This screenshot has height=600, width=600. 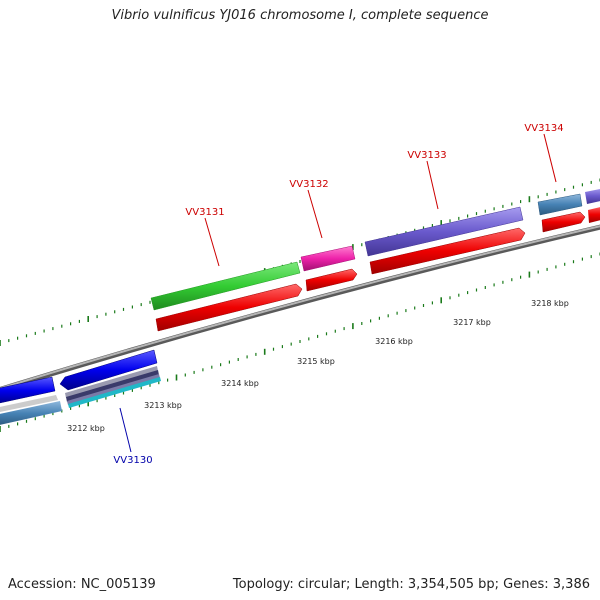 What do you see at coordinates (592, 196) in the screenshot?
I see `gene-bar-next-top` at bounding box center [592, 196].